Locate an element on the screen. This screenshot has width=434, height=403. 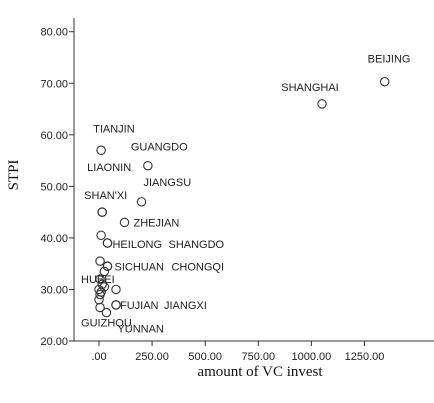
point-label: CHONGQI is located at coordinates (197, 267).